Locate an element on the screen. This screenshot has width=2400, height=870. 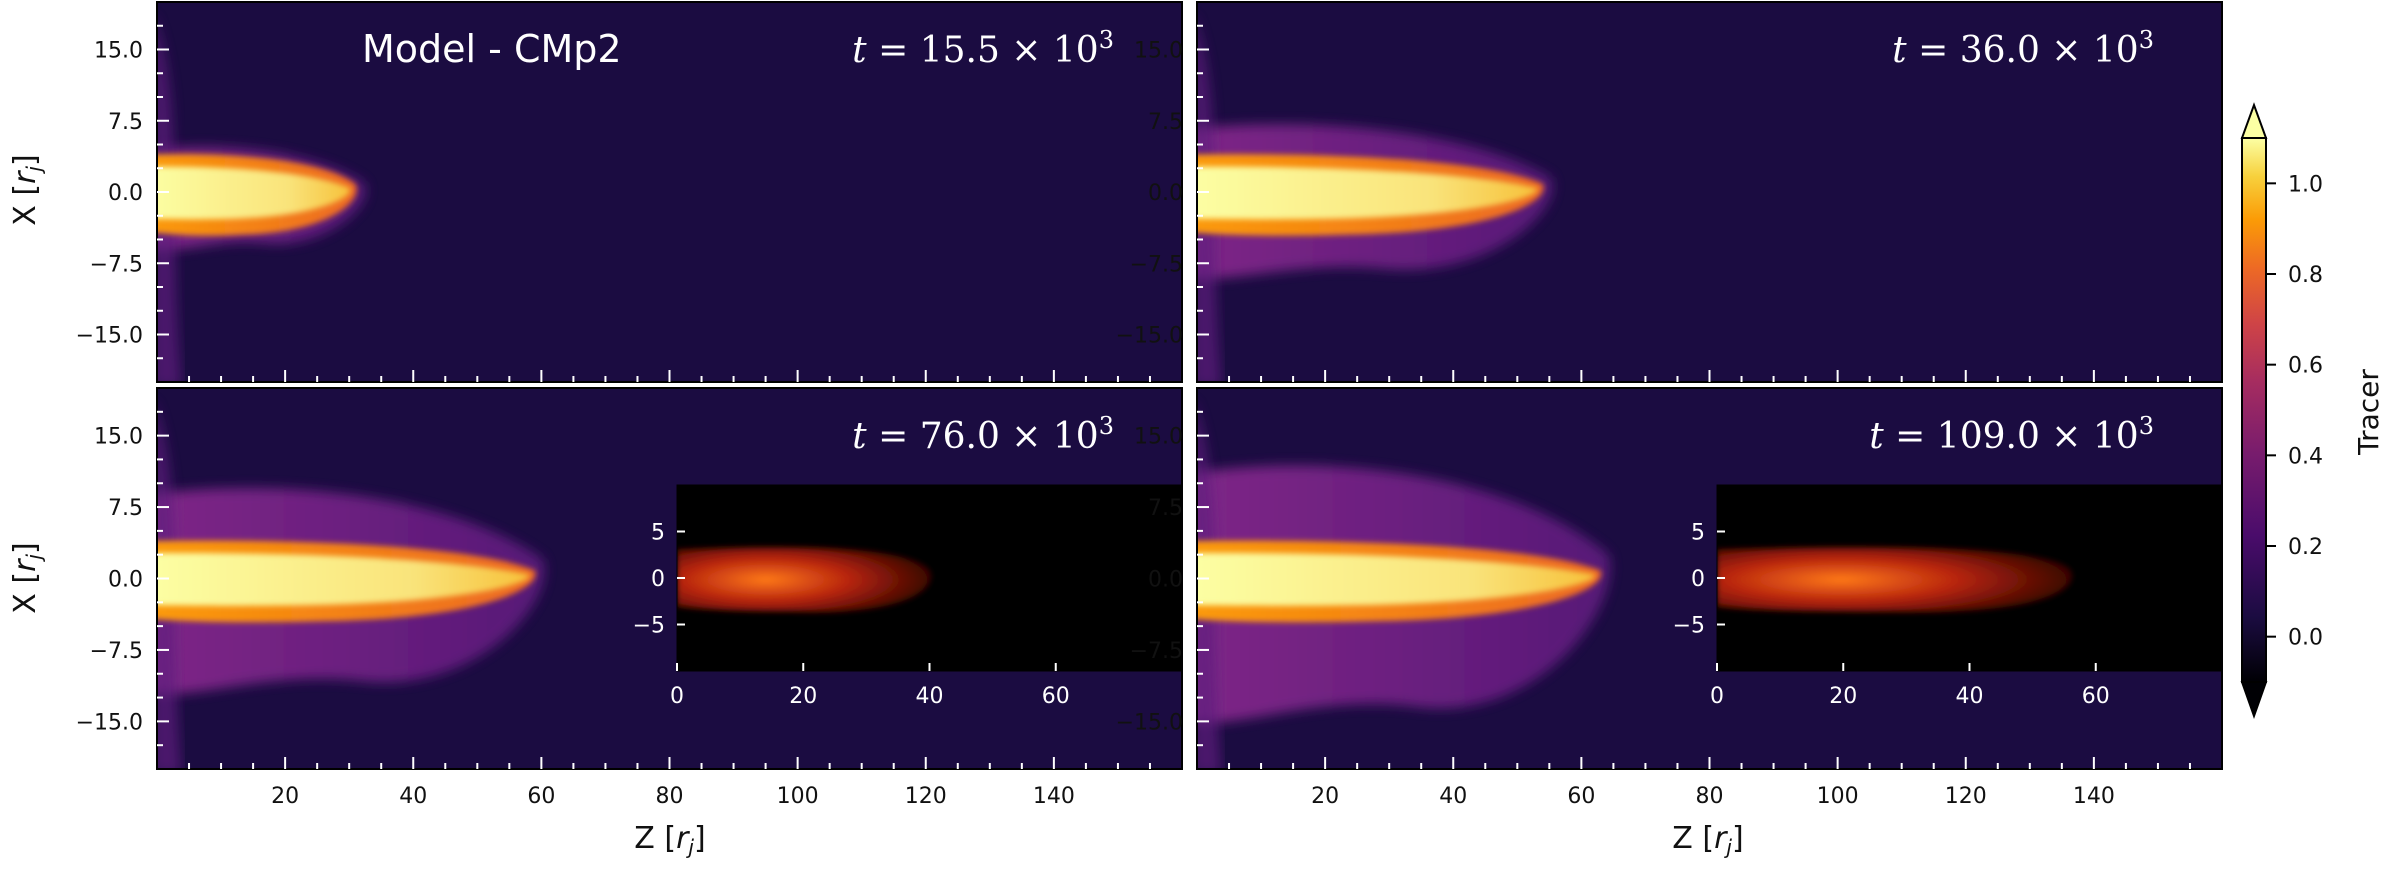
colorbar: 1.0 0.8 0.6 0.4 0.2 0.0 Tracer is located at coordinates (2312, 411).